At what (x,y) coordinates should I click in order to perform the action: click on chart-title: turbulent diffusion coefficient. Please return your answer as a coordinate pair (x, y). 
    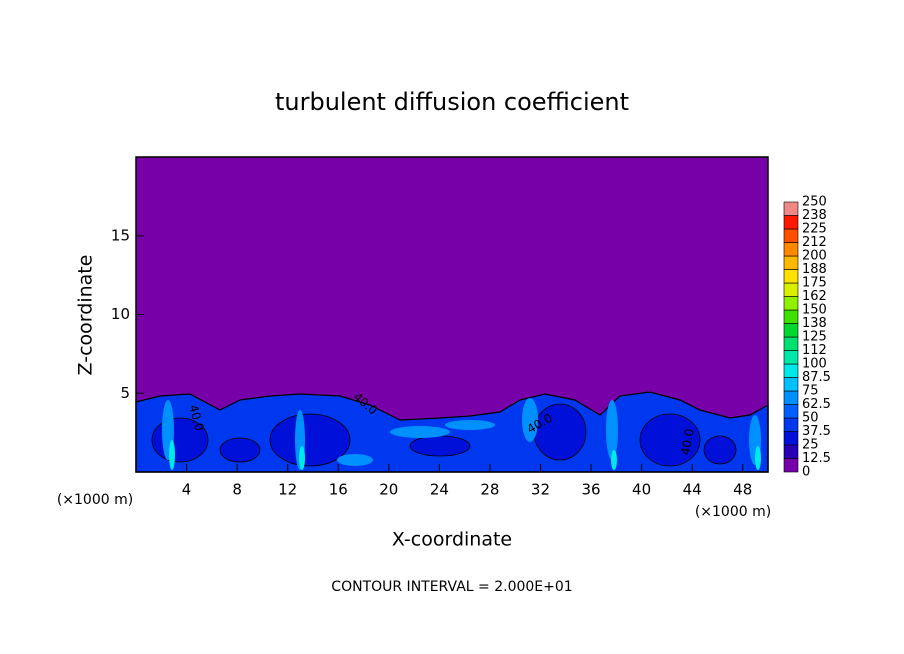
    Looking at the image, I should click on (452, 102).